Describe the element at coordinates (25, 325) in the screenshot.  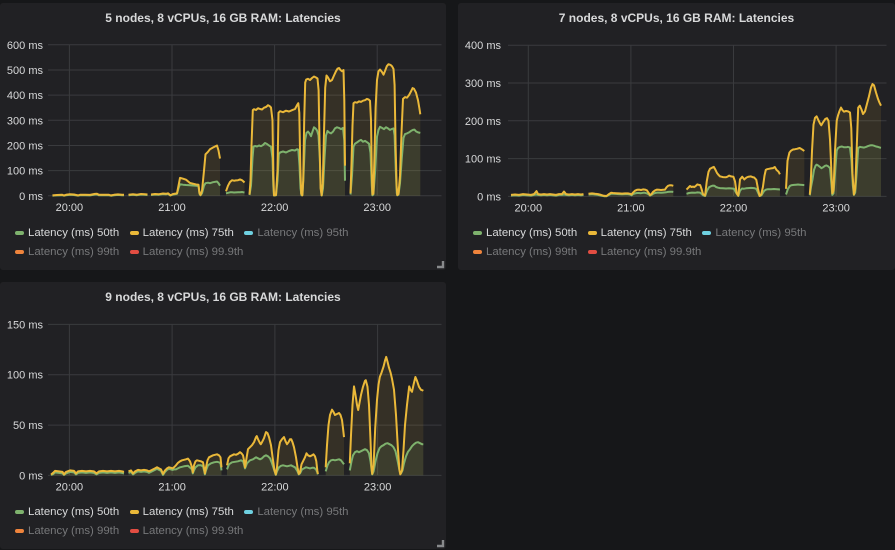
I see `svg-text: 150 ms` at that location.